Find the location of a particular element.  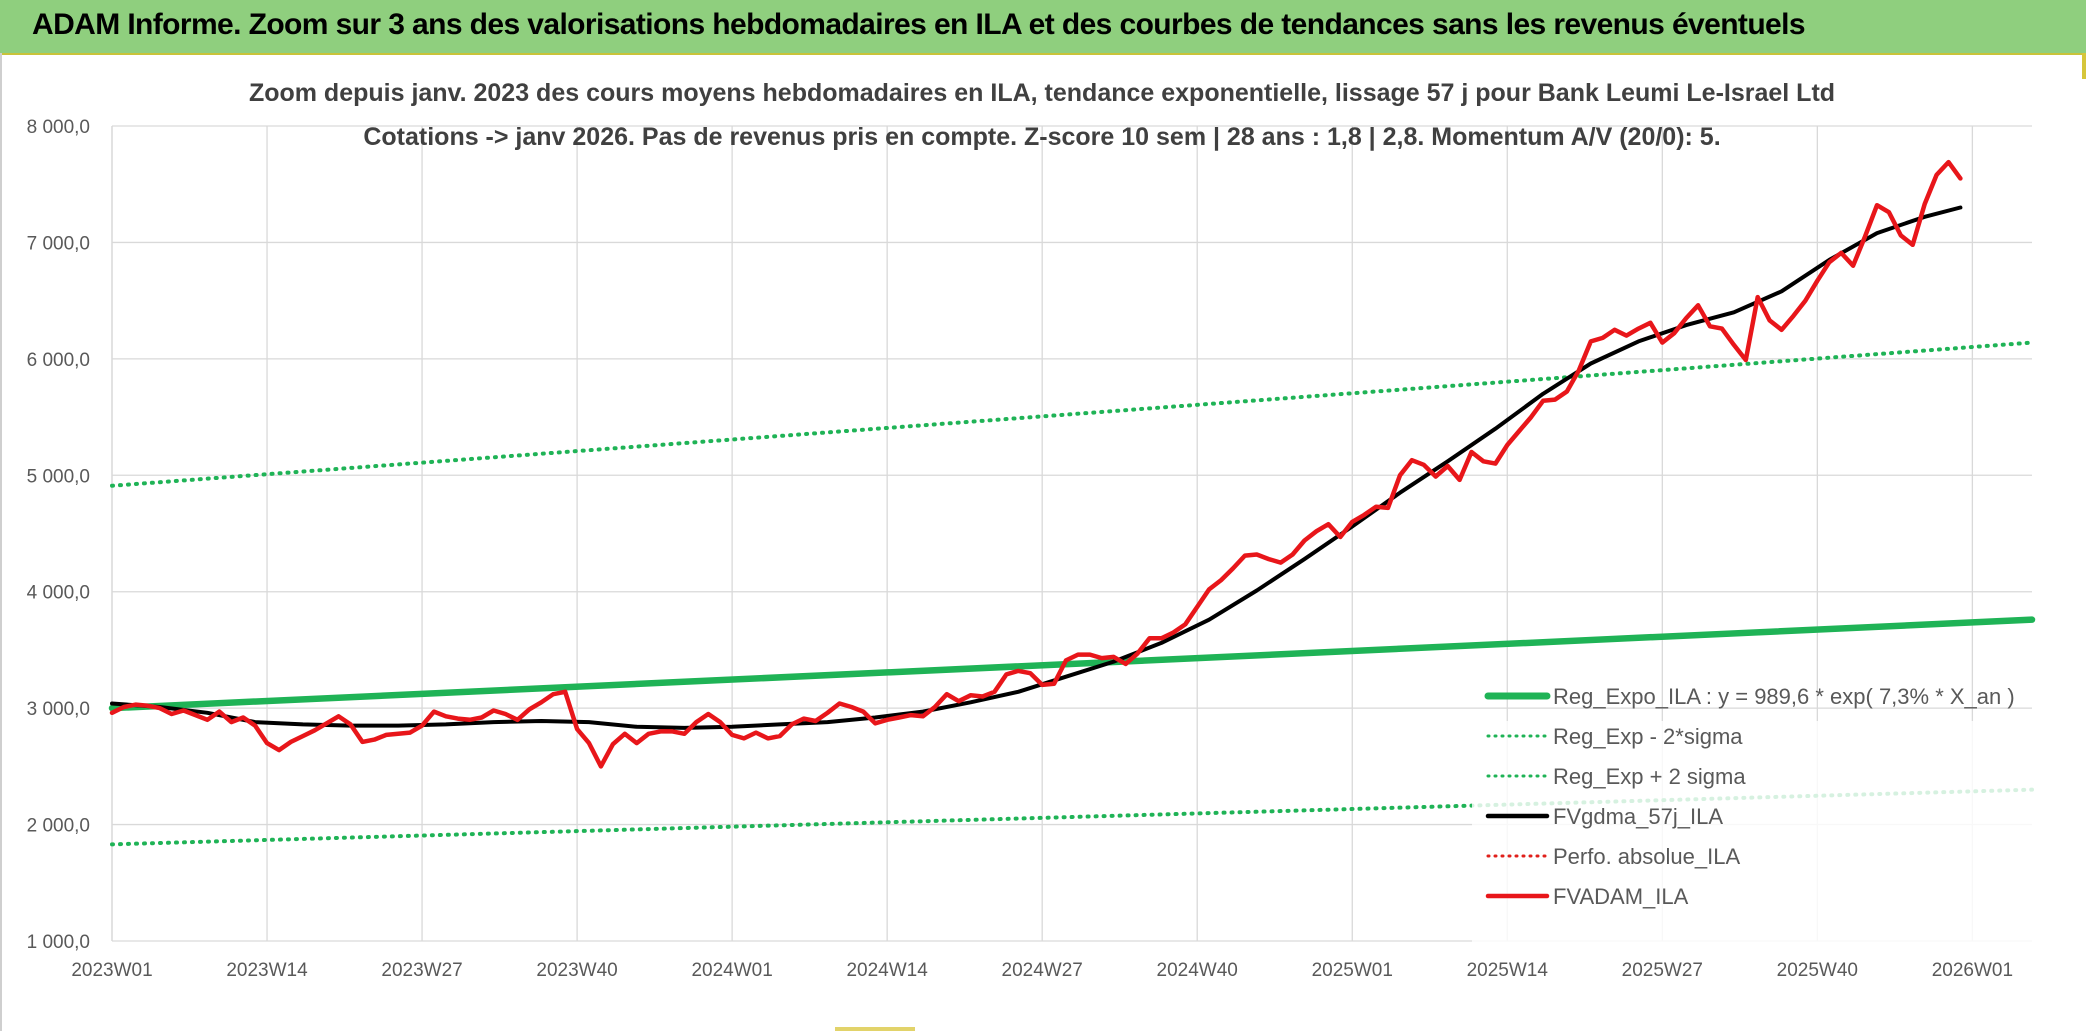

x-tick-label: 2024W27 is located at coordinates (1042, 970).